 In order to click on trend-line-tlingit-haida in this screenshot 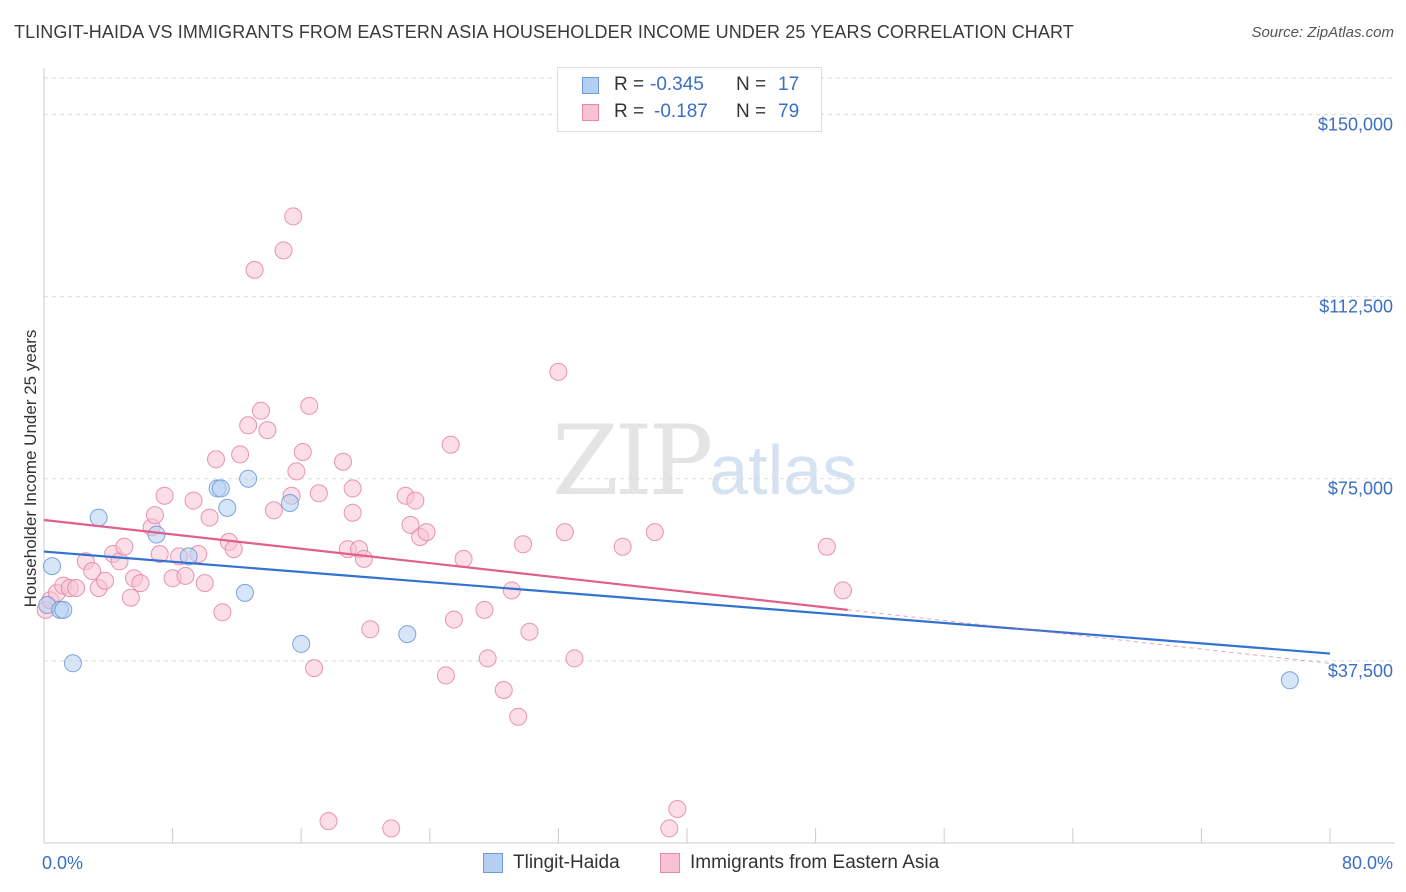, I will do `click(687, 602)`.